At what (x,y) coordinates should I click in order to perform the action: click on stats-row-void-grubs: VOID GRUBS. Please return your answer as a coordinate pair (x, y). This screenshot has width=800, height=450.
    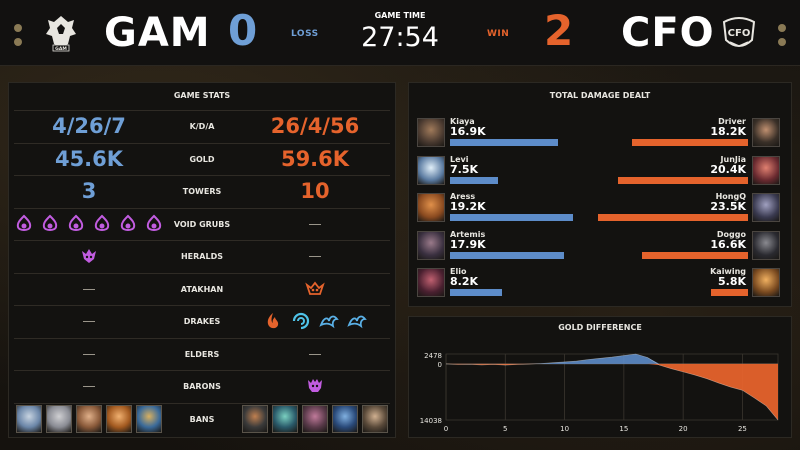
    Looking at the image, I should click on (202, 223).